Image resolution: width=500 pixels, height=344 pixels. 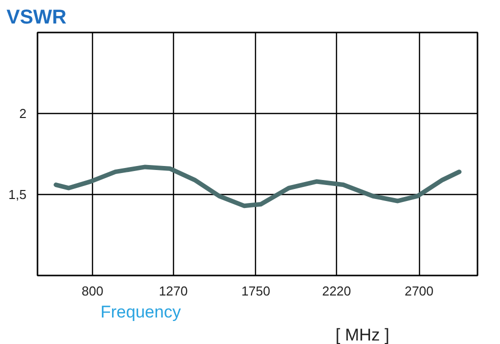 What do you see at coordinates (419, 291) in the screenshot?
I see `x-tick-label: 2700` at bounding box center [419, 291].